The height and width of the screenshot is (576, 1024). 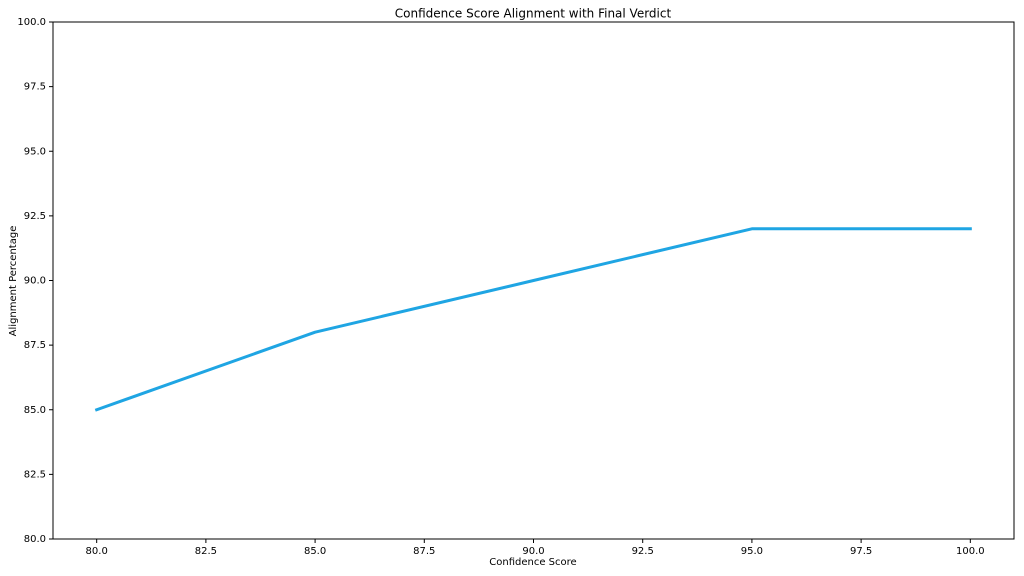 I want to click on y-tick-label: 92.5, so click(x=35, y=216).